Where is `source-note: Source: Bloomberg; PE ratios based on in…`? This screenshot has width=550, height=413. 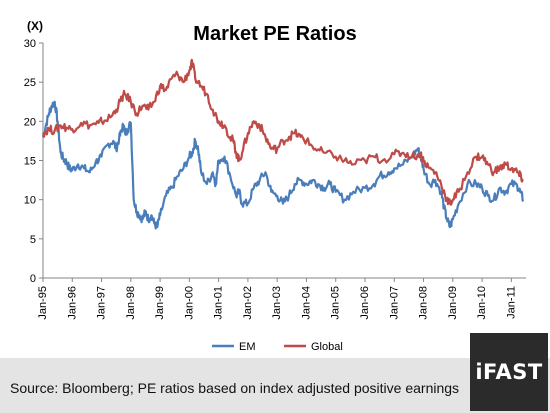
source-note: Source: Bloomberg; PE ratios based on in… is located at coordinates (235, 388).